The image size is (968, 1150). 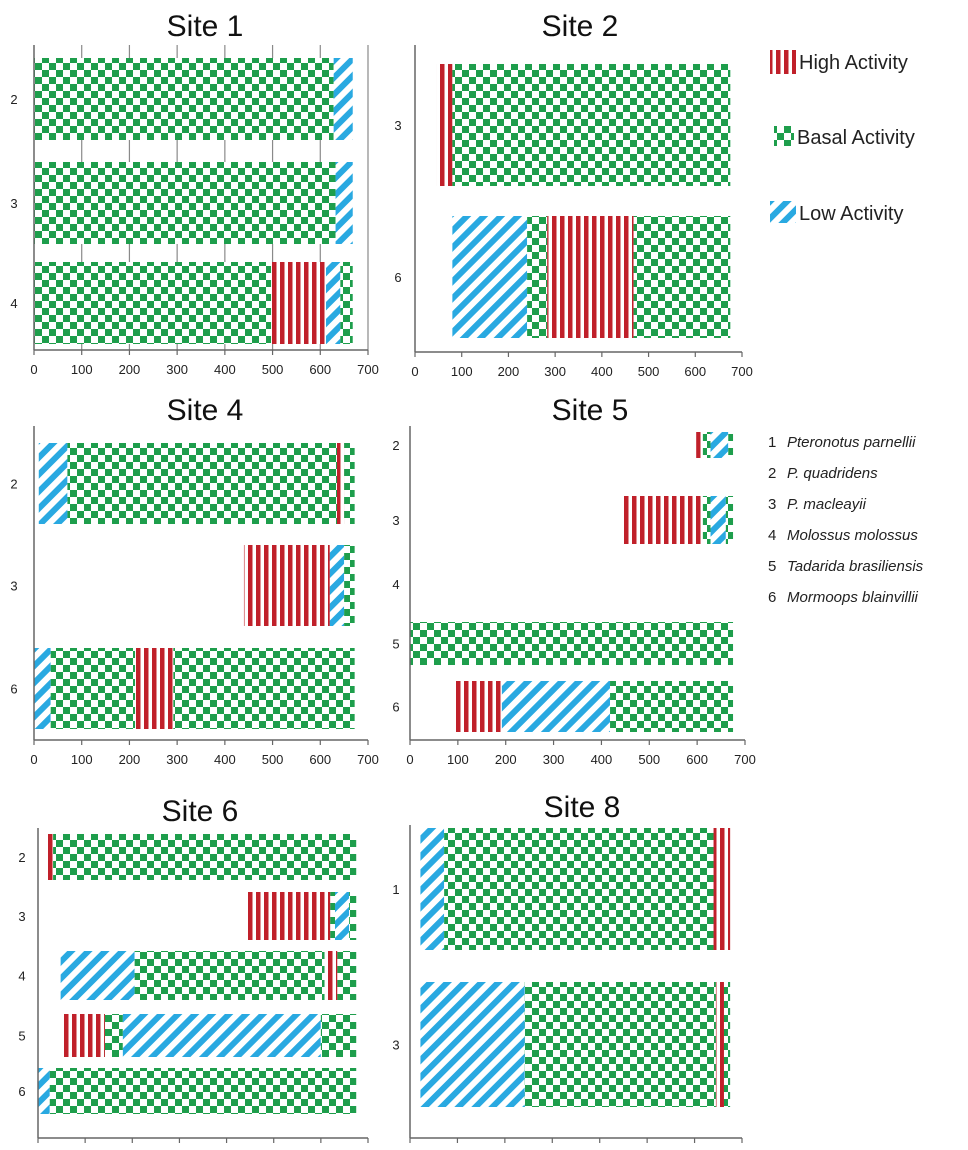 I want to click on species-num-4: 4, so click(x=772, y=535).